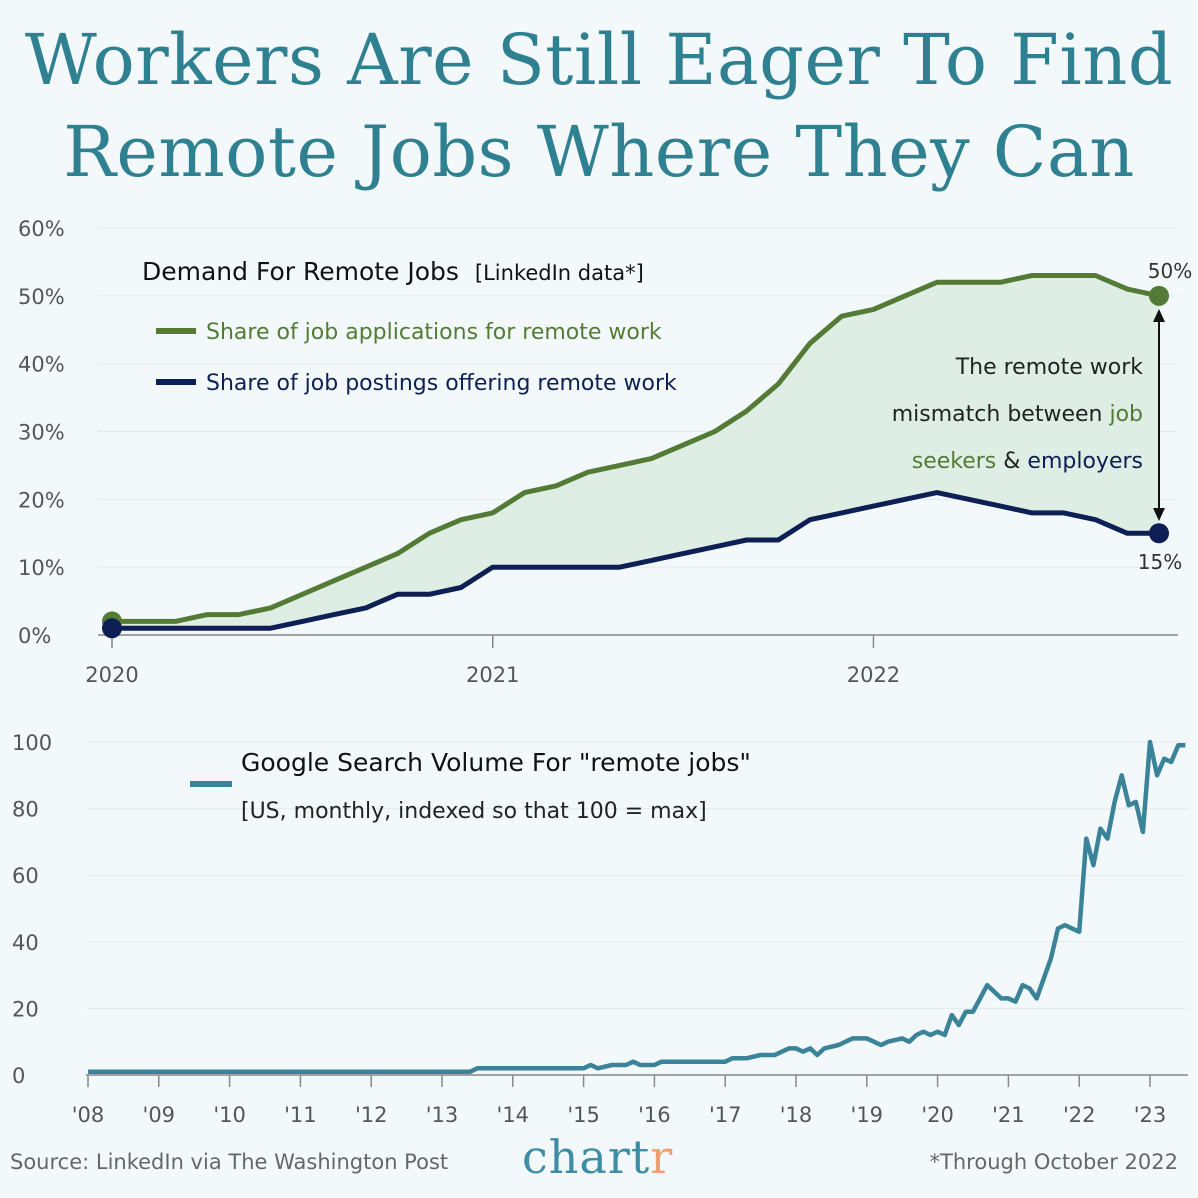 The width and height of the screenshot is (1198, 1198). Describe the element at coordinates (954, 461) in the screenshot. I see `annotation-seekers: seekers` at that location.